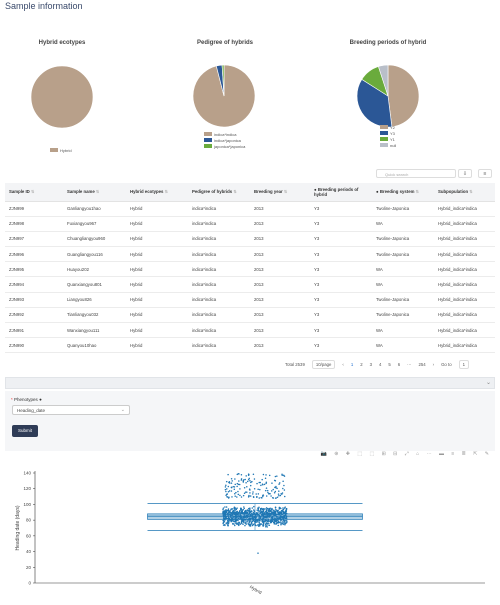 This screenshot has width=500, height=605. What do you see at coordinates (352, 364) in the screenshot?
I see `page-1: 1` at bounding box center [352, 364].